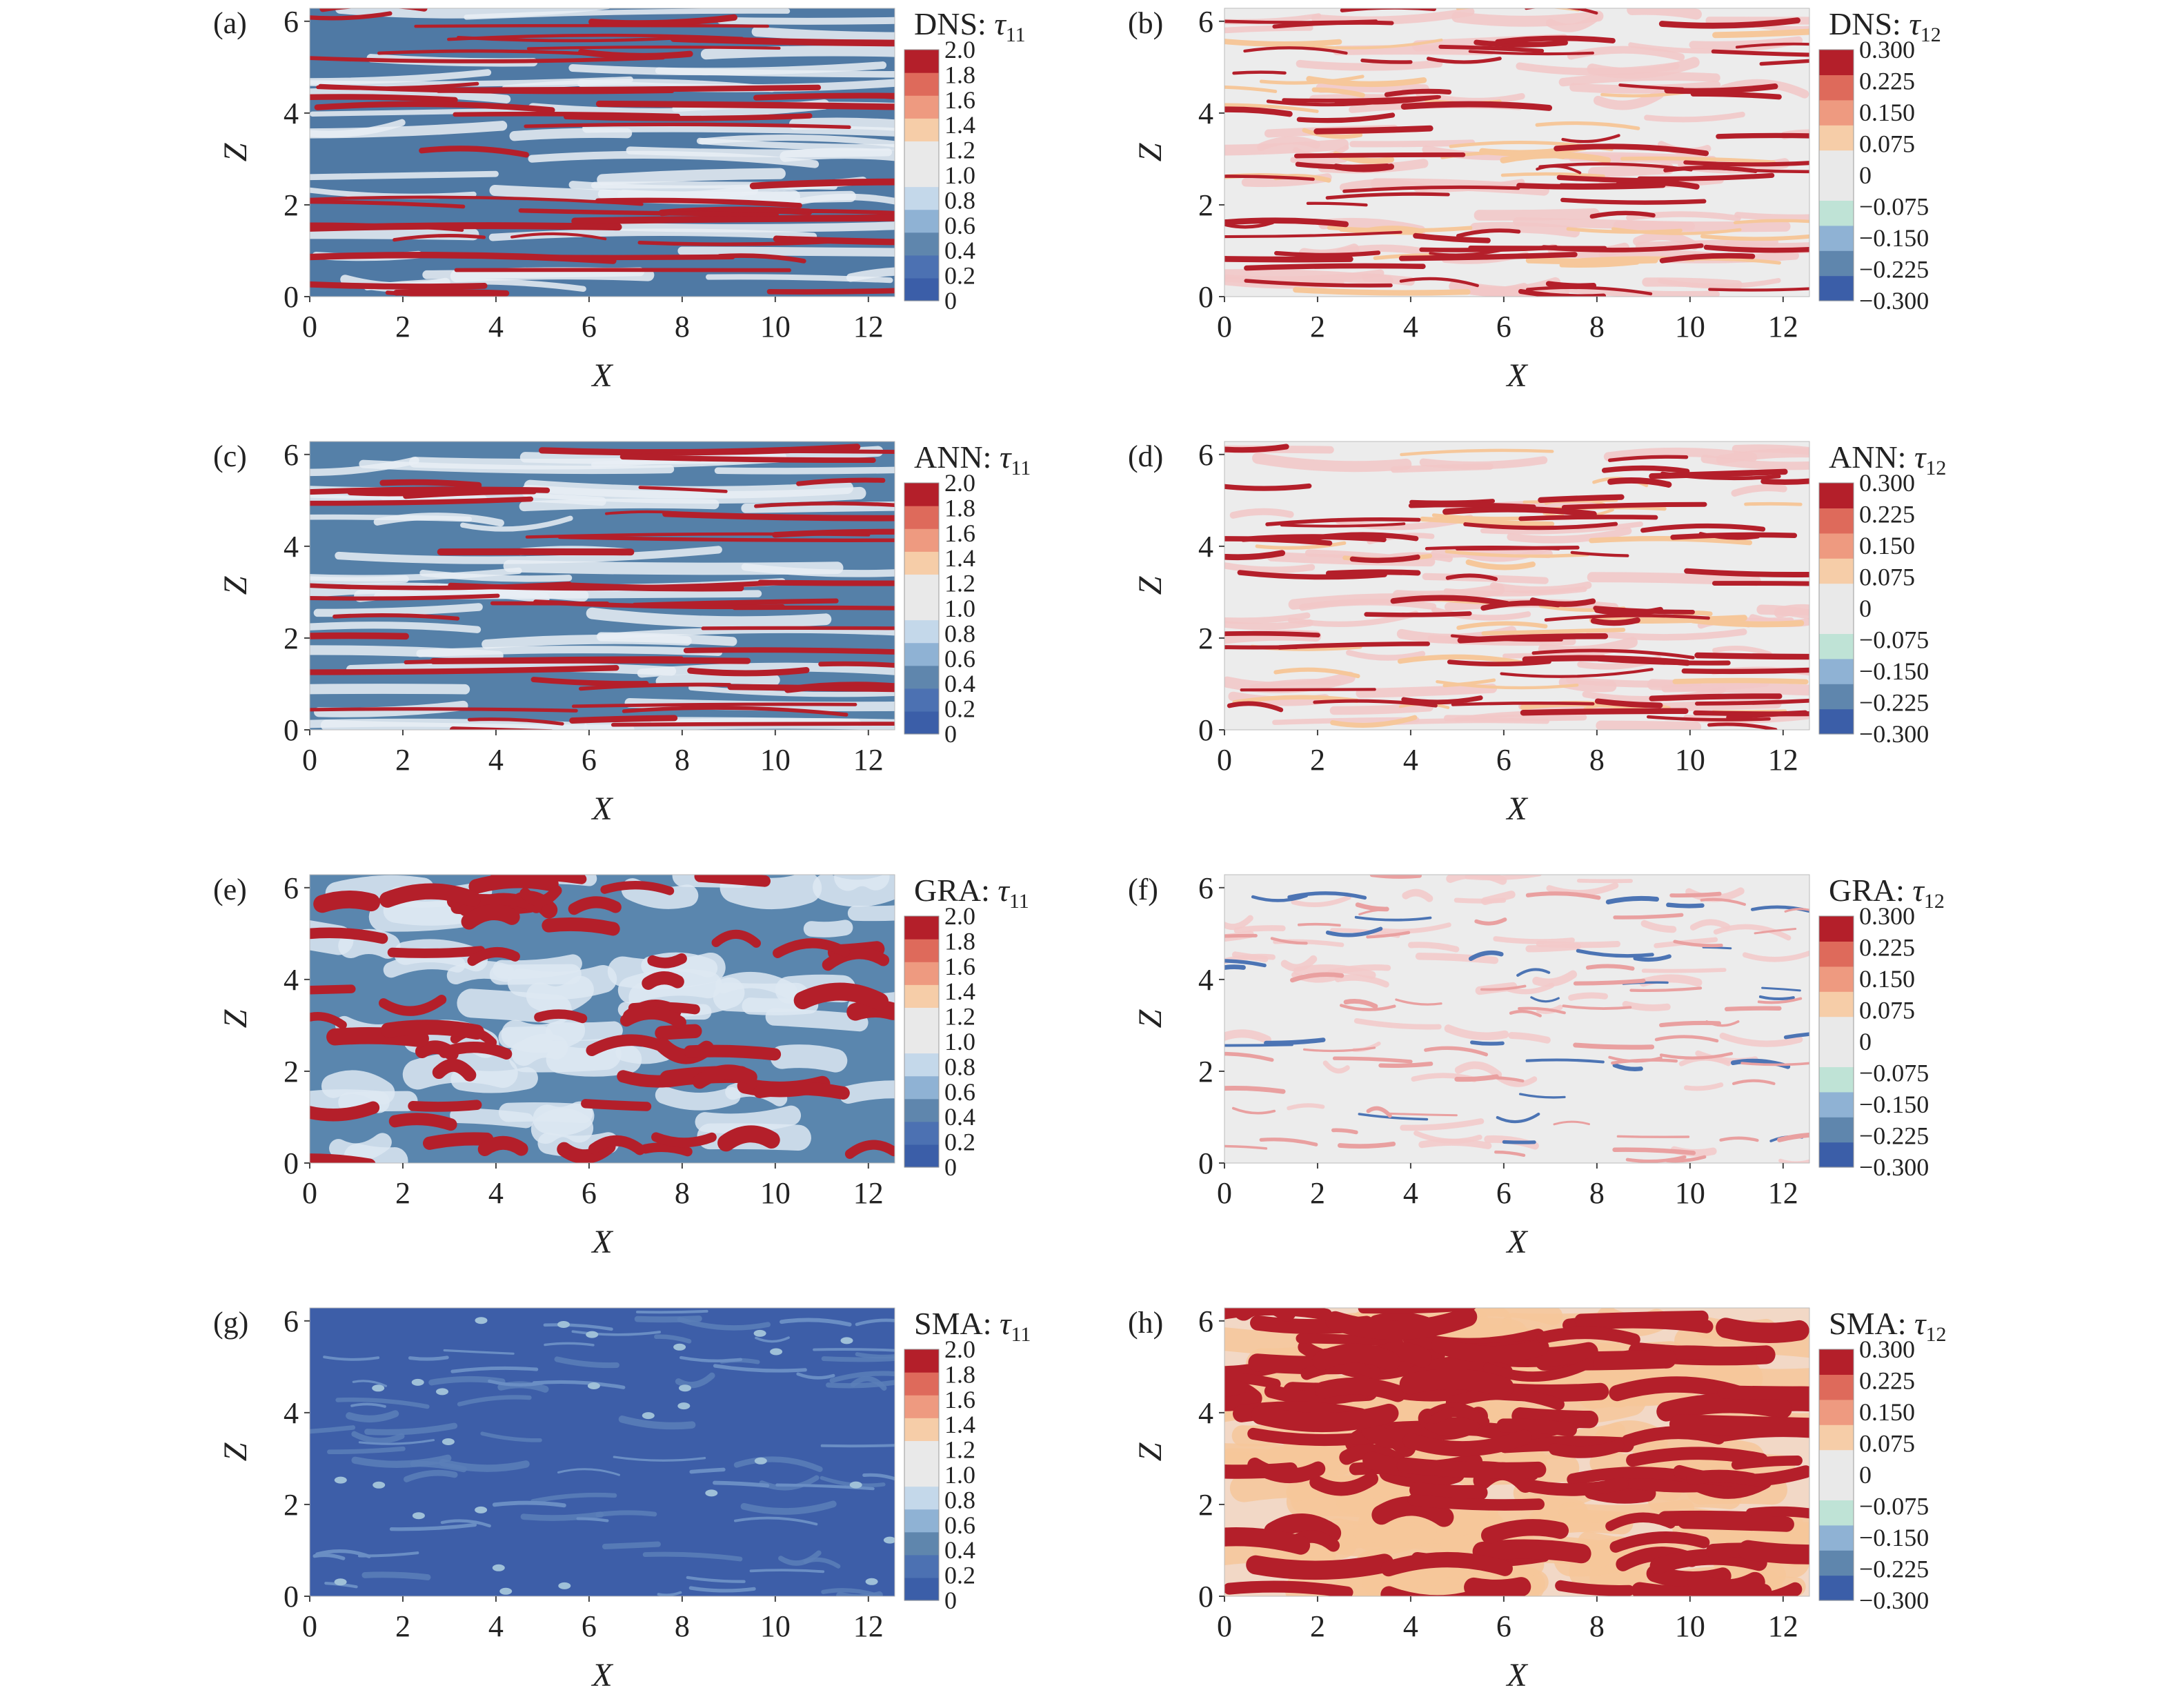 This screenshot has height=1708, width=2173. What do you see at coordinates (1516, 1019) in the screenshot?
I see `heatmap-field` at bounding box center [1516, 1019].